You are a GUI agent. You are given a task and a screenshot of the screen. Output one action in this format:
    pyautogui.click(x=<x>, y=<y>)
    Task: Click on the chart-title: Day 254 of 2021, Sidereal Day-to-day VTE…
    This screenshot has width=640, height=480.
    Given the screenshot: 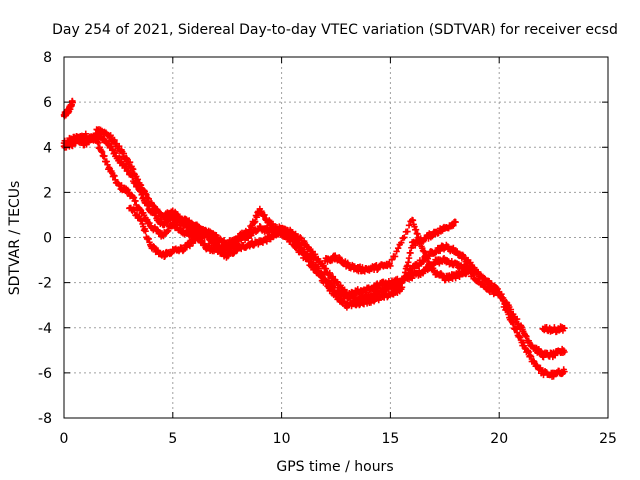 What is the action you would take?
    pyautogui.click(x=335, y=30)
    